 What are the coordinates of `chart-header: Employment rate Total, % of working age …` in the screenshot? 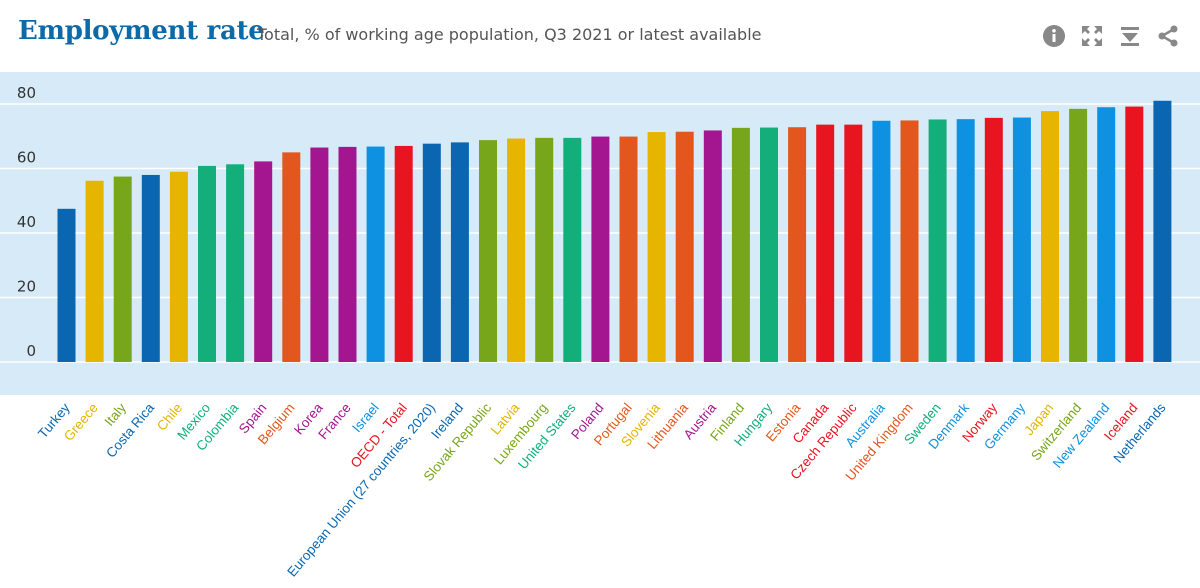 It's located at (600, 36).